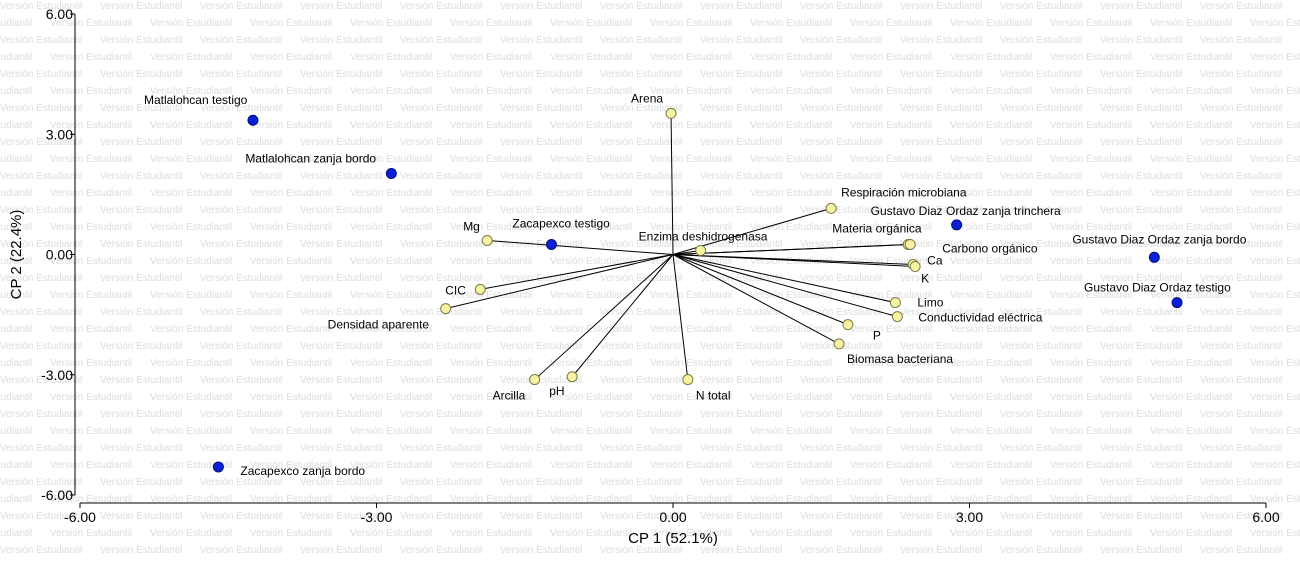  I want to click on x-tick-label: -6.00, so click(80, 517).